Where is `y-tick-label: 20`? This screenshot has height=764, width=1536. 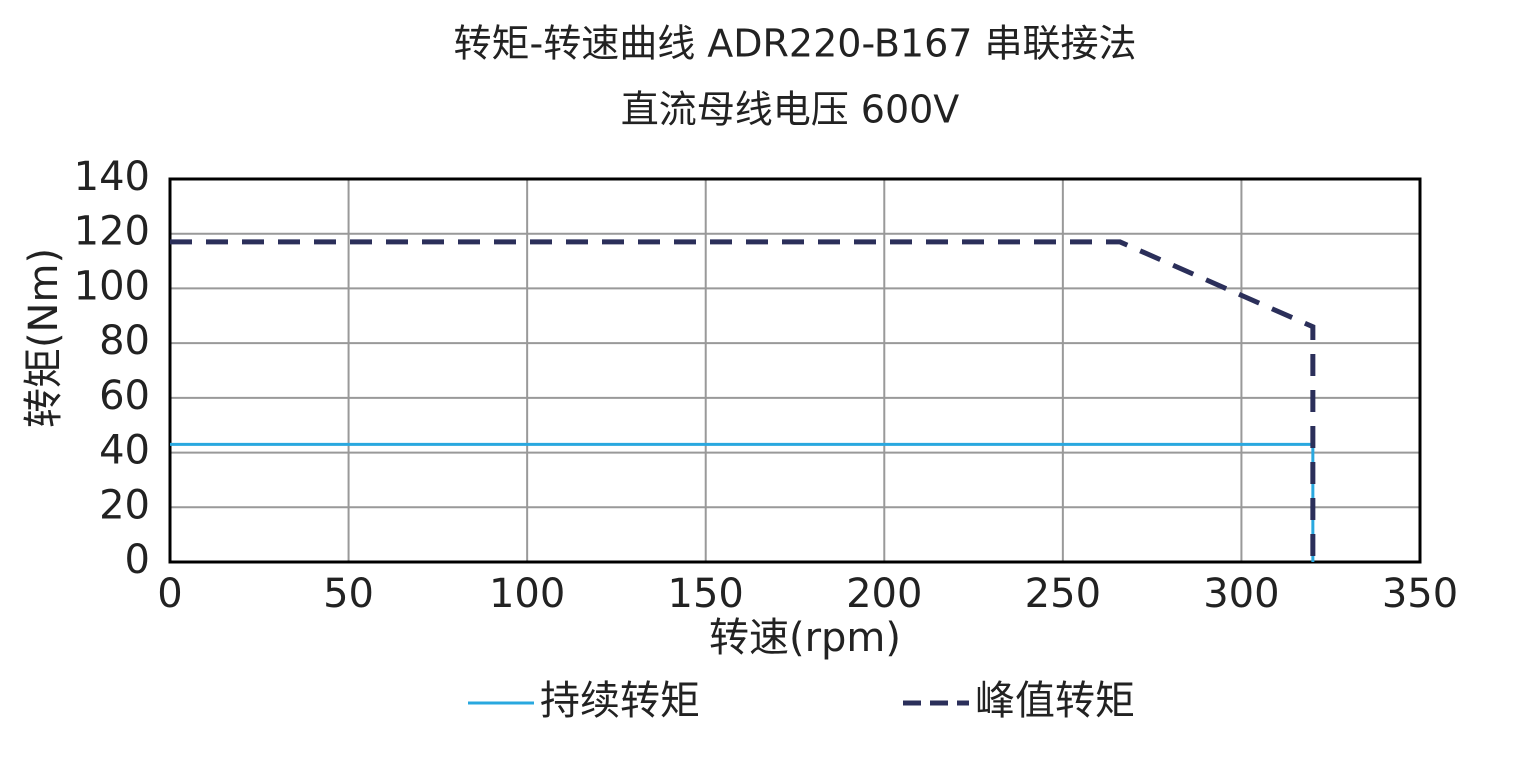 y-tick-label: 20 is located at coordinates (124, 505).